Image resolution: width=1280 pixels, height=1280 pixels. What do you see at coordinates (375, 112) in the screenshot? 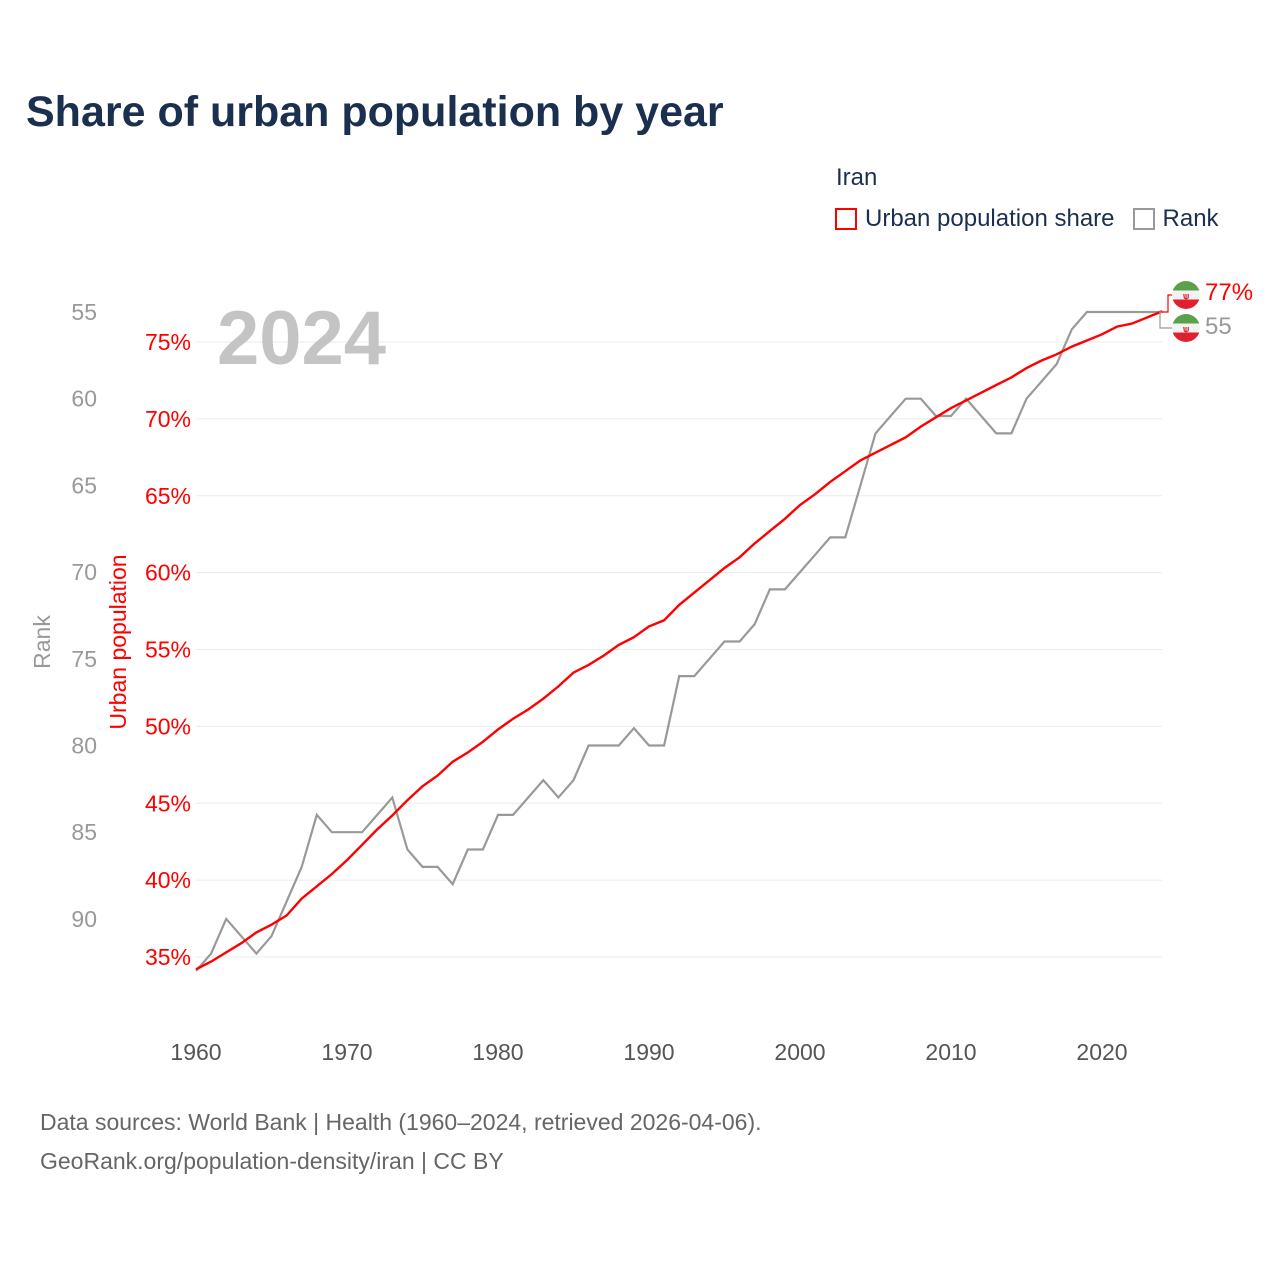
I see `page-title: Share of urban population by year` at bounding box center [375, 112].